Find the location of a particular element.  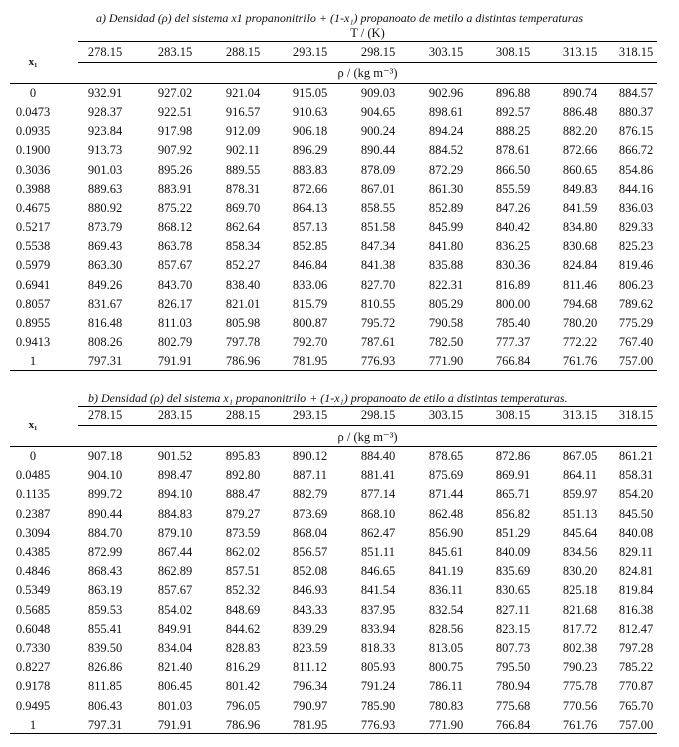

density-cell: 900.24 is located at coordinates (378, 131).